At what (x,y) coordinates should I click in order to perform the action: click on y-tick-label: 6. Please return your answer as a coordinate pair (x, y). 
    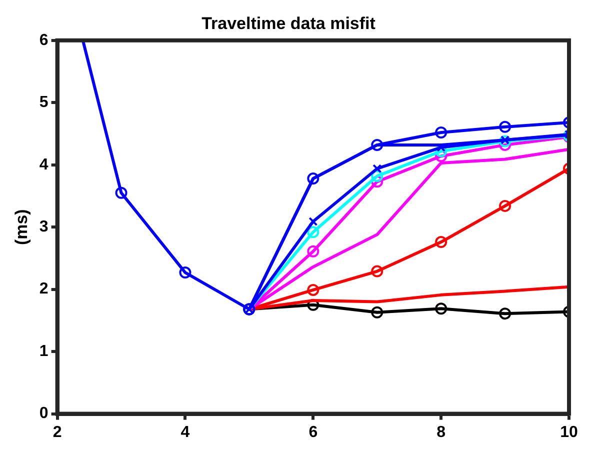
    Looking at the image, I should click on (43, 40).